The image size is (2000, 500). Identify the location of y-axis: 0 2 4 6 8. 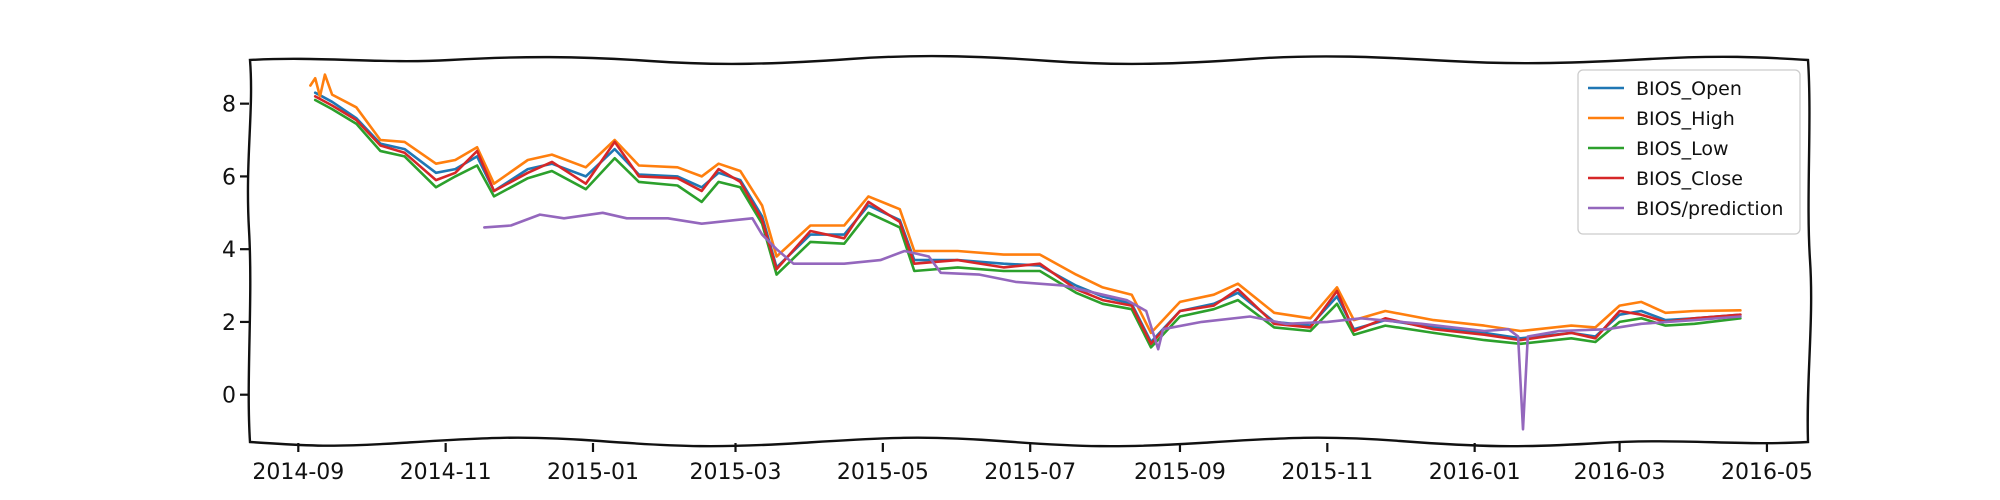
(235, 251).